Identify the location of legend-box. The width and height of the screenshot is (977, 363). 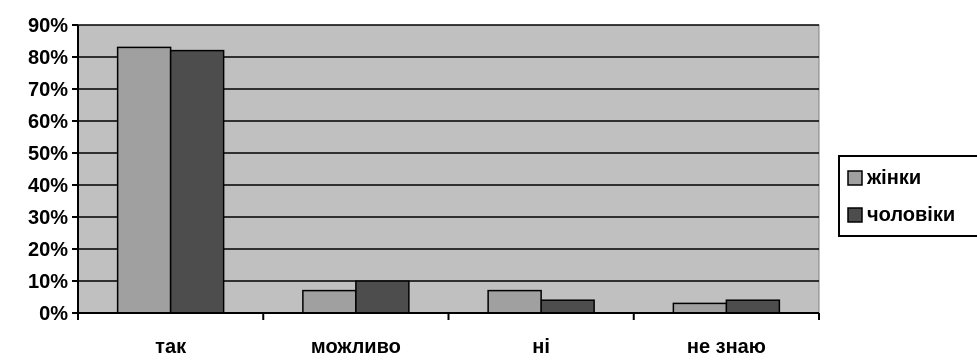
(907, 196).